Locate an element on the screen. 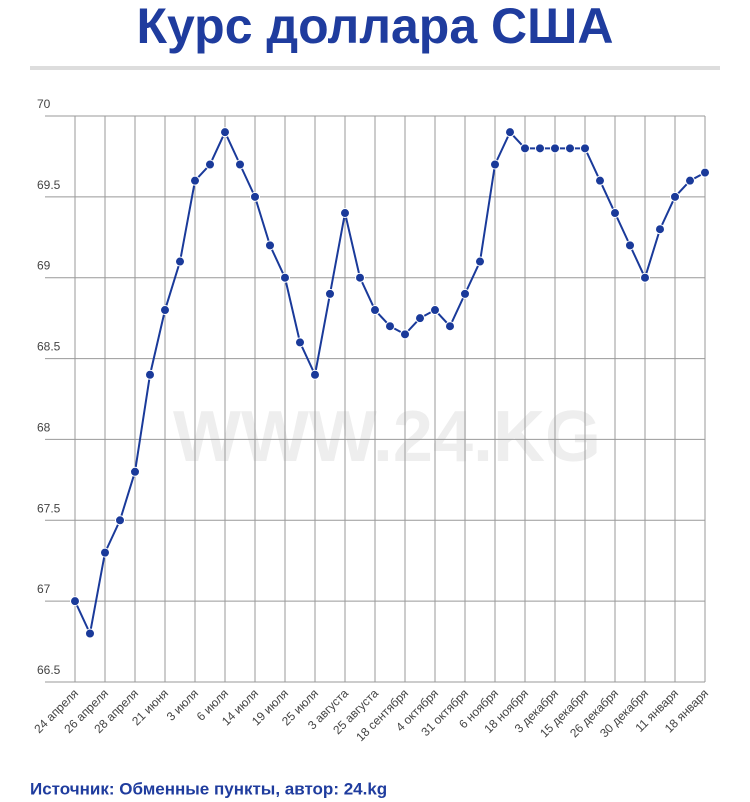  separator is located at coordinates (375, 68).